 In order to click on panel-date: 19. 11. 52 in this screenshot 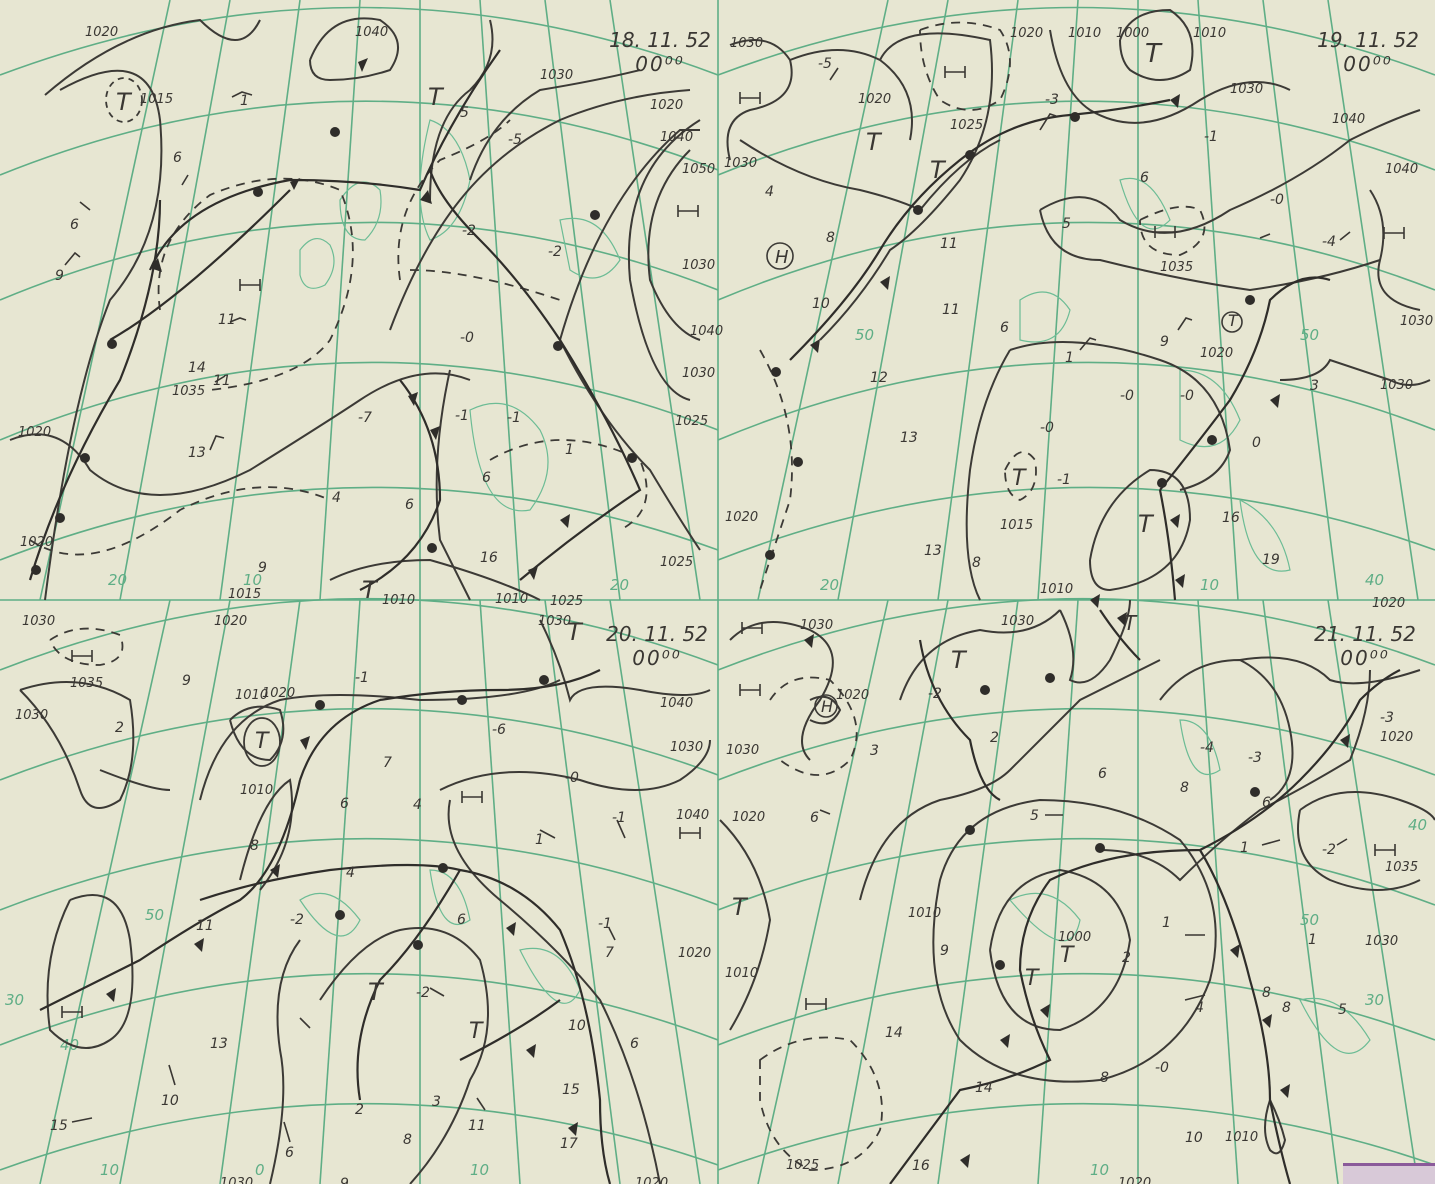, I will do `click(1368, 40)`.